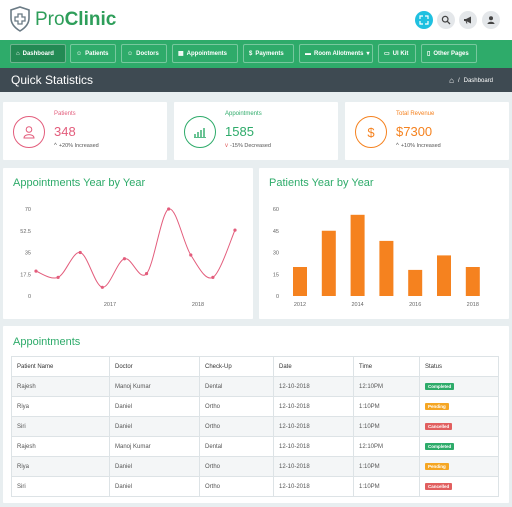 This screenshot has width=512, height=507. What do you see at coordinates (38, 53) in the screenshot?
I see `nav-dashboard: ⌂ Dashboard` at bounding box center [38, 53].